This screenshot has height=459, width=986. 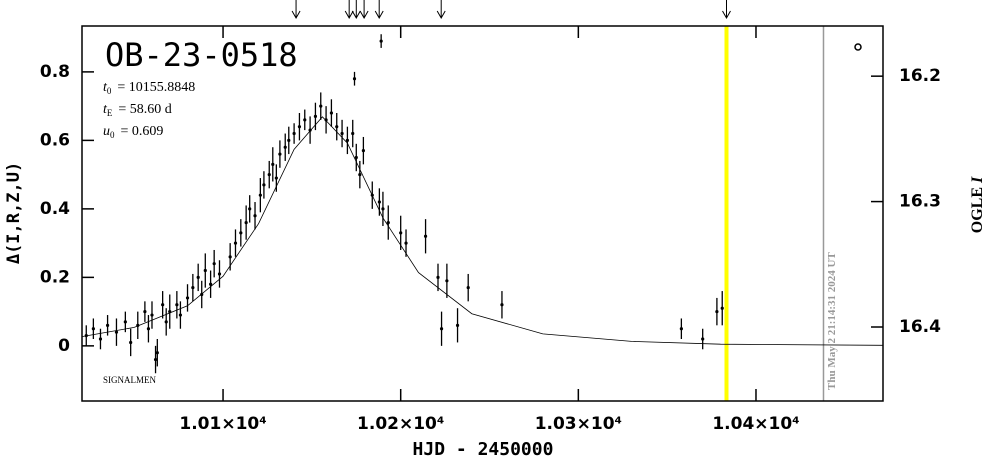 What do you see at coordinates (55, 72) in the screenshot?
I see `y-tick-label: 0.8` at bounding box center [55, 72].